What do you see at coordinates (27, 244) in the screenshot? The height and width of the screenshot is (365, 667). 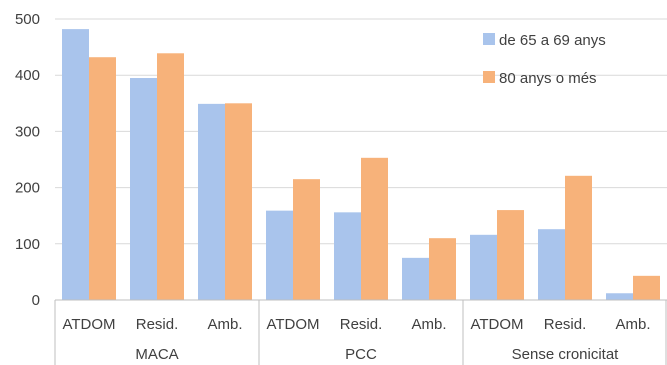 I see `y-tick-label: 100` at bounding box center [27, 244].